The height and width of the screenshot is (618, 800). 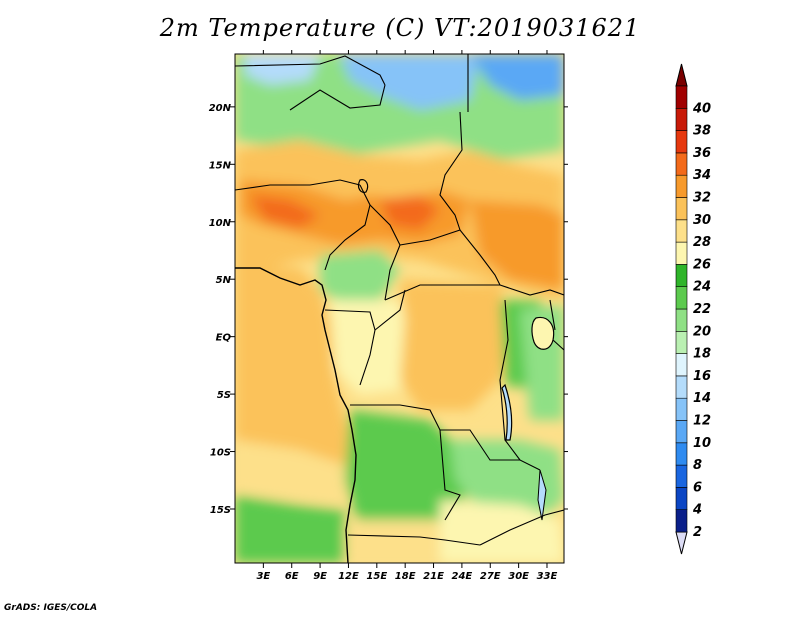 What do you see at coordinates (263, 576) in the screenshot?
I see `x-tick-label: 3E` at bounding box center [263, 576].